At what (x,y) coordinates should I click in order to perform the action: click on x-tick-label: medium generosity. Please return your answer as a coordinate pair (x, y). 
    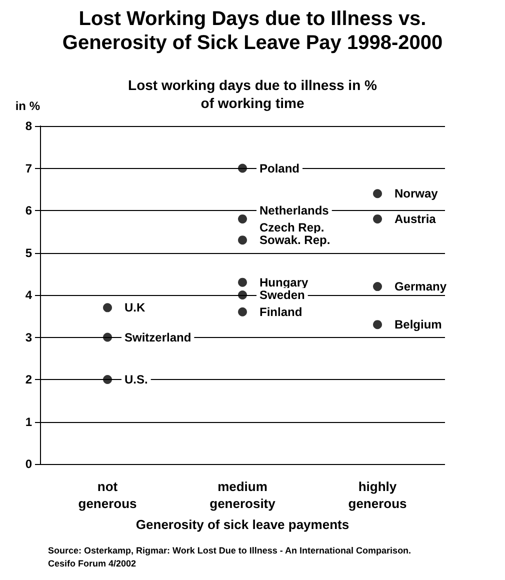
    Looking at the image, I should click on (243, 495).